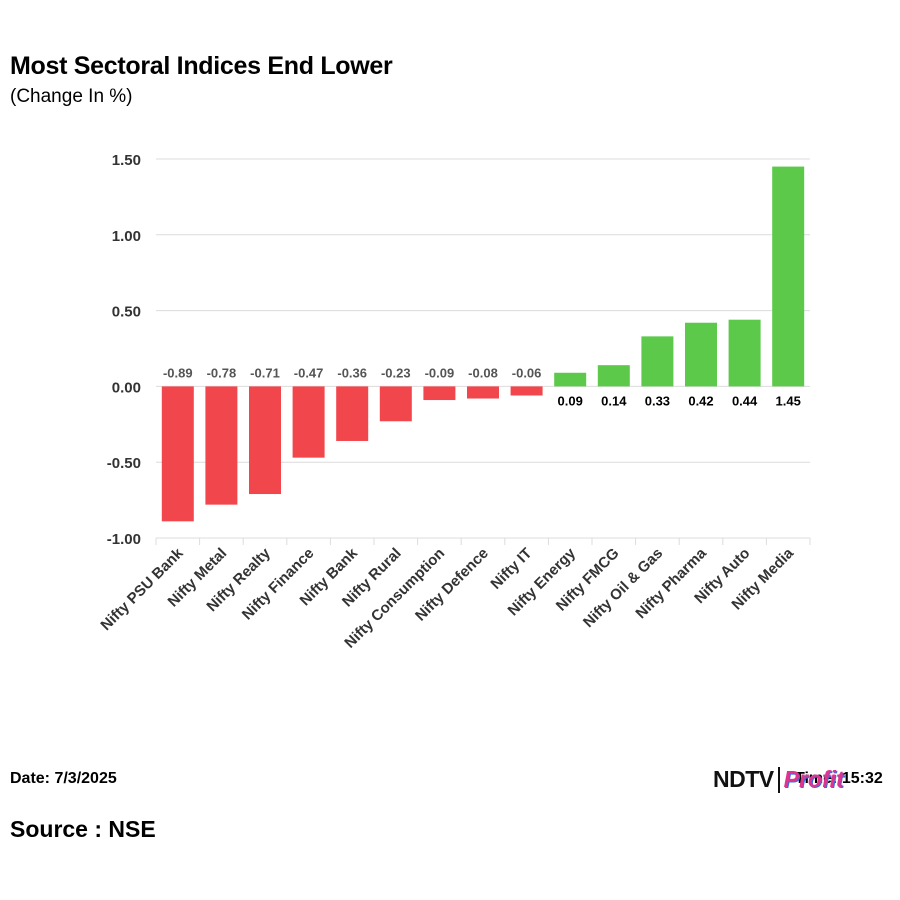  Describe the element at coordinates (745, 400) in the screenshot. I see `data-label: 0.44` at that location.